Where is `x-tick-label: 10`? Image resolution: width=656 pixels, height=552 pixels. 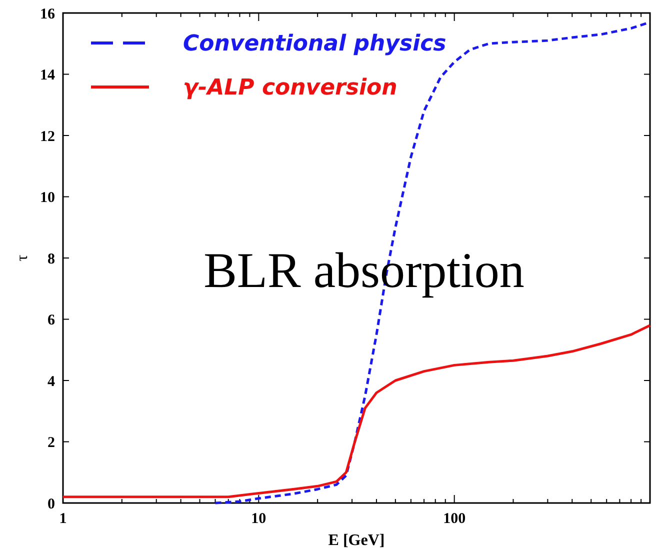
x-tick-label: 10 is located at coordinates (258, 519).